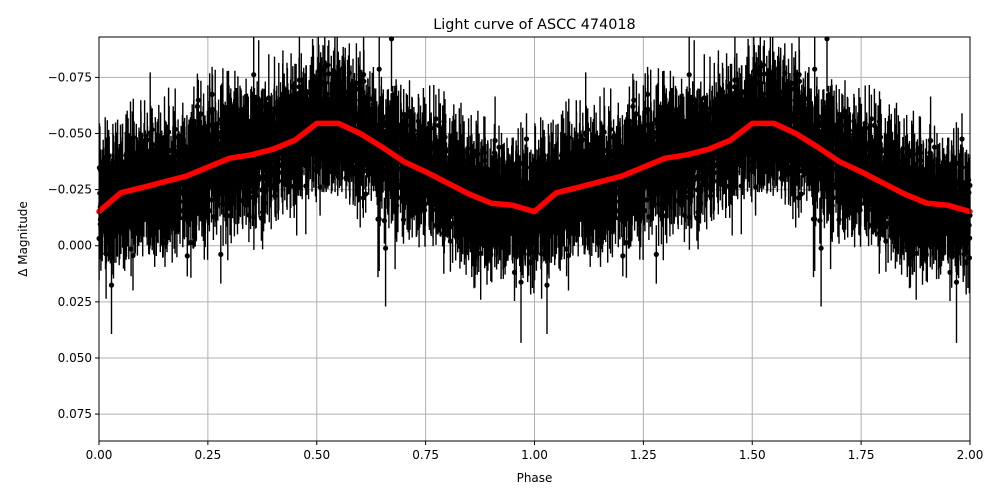 The image size is (1000, 500). I want to click on y-axis-ticks: −0.075 −0.050 −0.025 0.000 0.025 0.050 0.075, so click(73, 245).